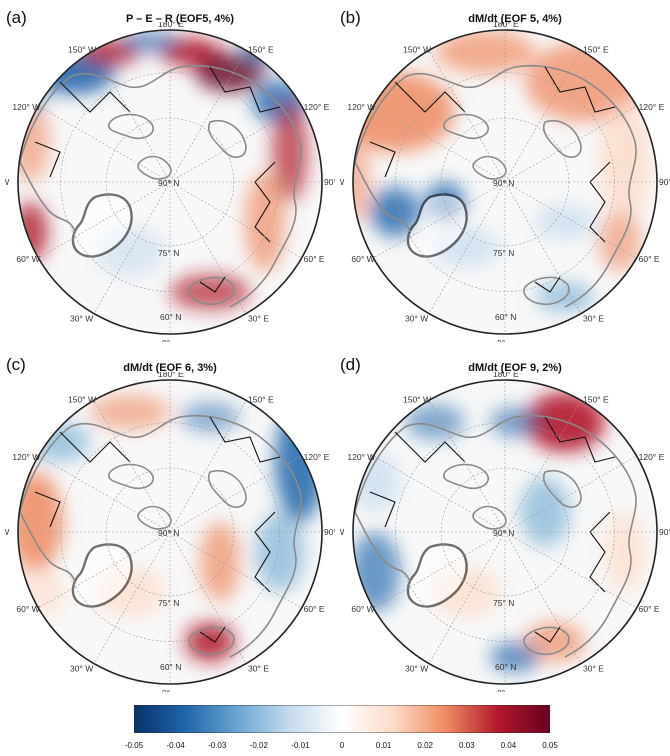  Describe the element at coordinates (16, 364) in the screenshot. I see `panel-letter-c: (c)` at that location.